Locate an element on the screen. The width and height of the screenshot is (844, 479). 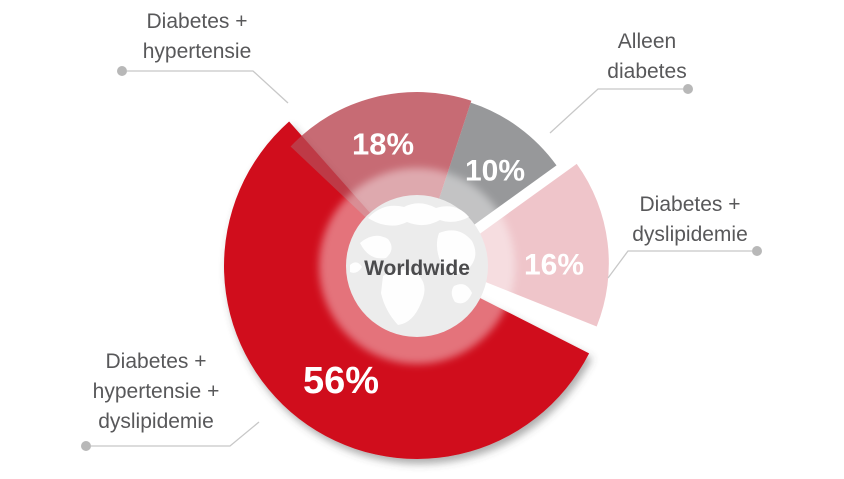
leader-line-diabetes-hypertensie-dyslipidemie is located at coordinates (175, 434).